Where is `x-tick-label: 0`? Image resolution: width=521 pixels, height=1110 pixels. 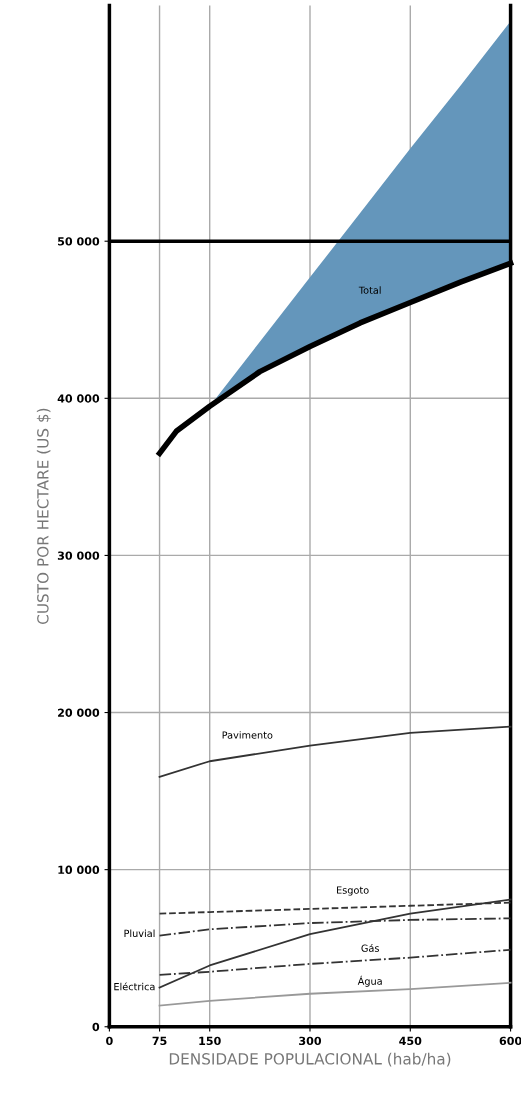 x-tick-label: 0 is located at coordinates (109, 1041).